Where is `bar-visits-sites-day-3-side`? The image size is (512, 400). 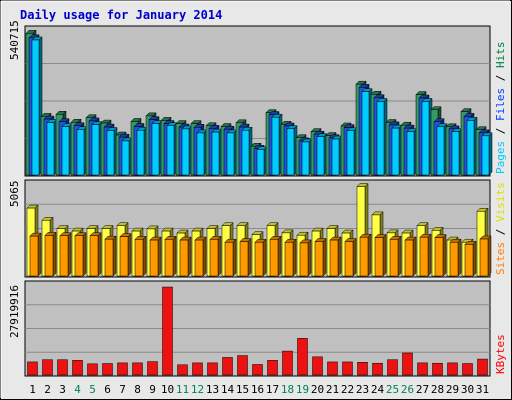
bar-visits-sites-day-3-side is located at coordinates (69, 254).